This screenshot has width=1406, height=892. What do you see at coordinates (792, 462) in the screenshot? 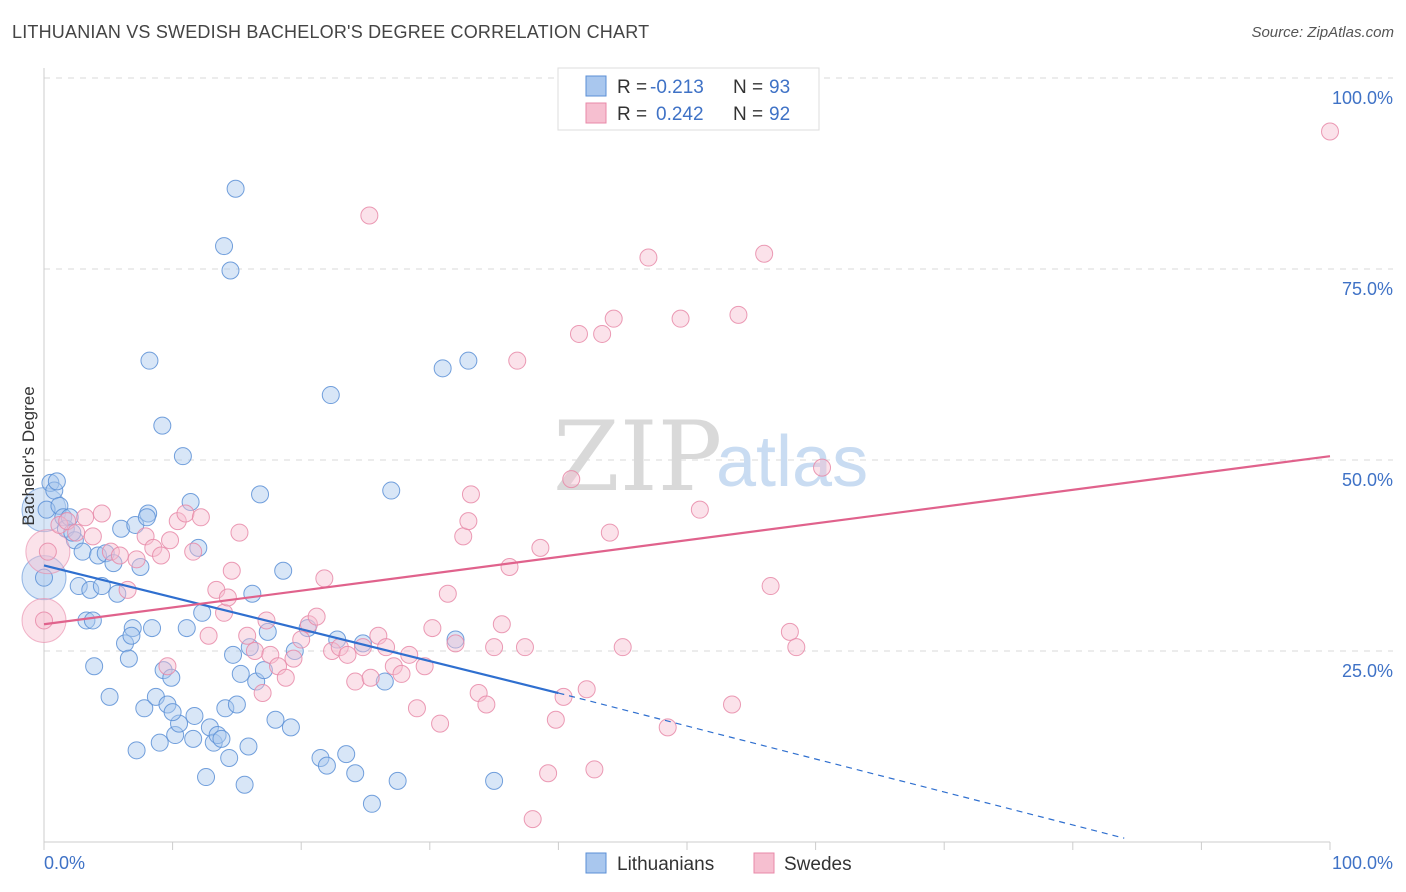
I see `watermark-atlas: atlas` at bounding box center [792, 462].